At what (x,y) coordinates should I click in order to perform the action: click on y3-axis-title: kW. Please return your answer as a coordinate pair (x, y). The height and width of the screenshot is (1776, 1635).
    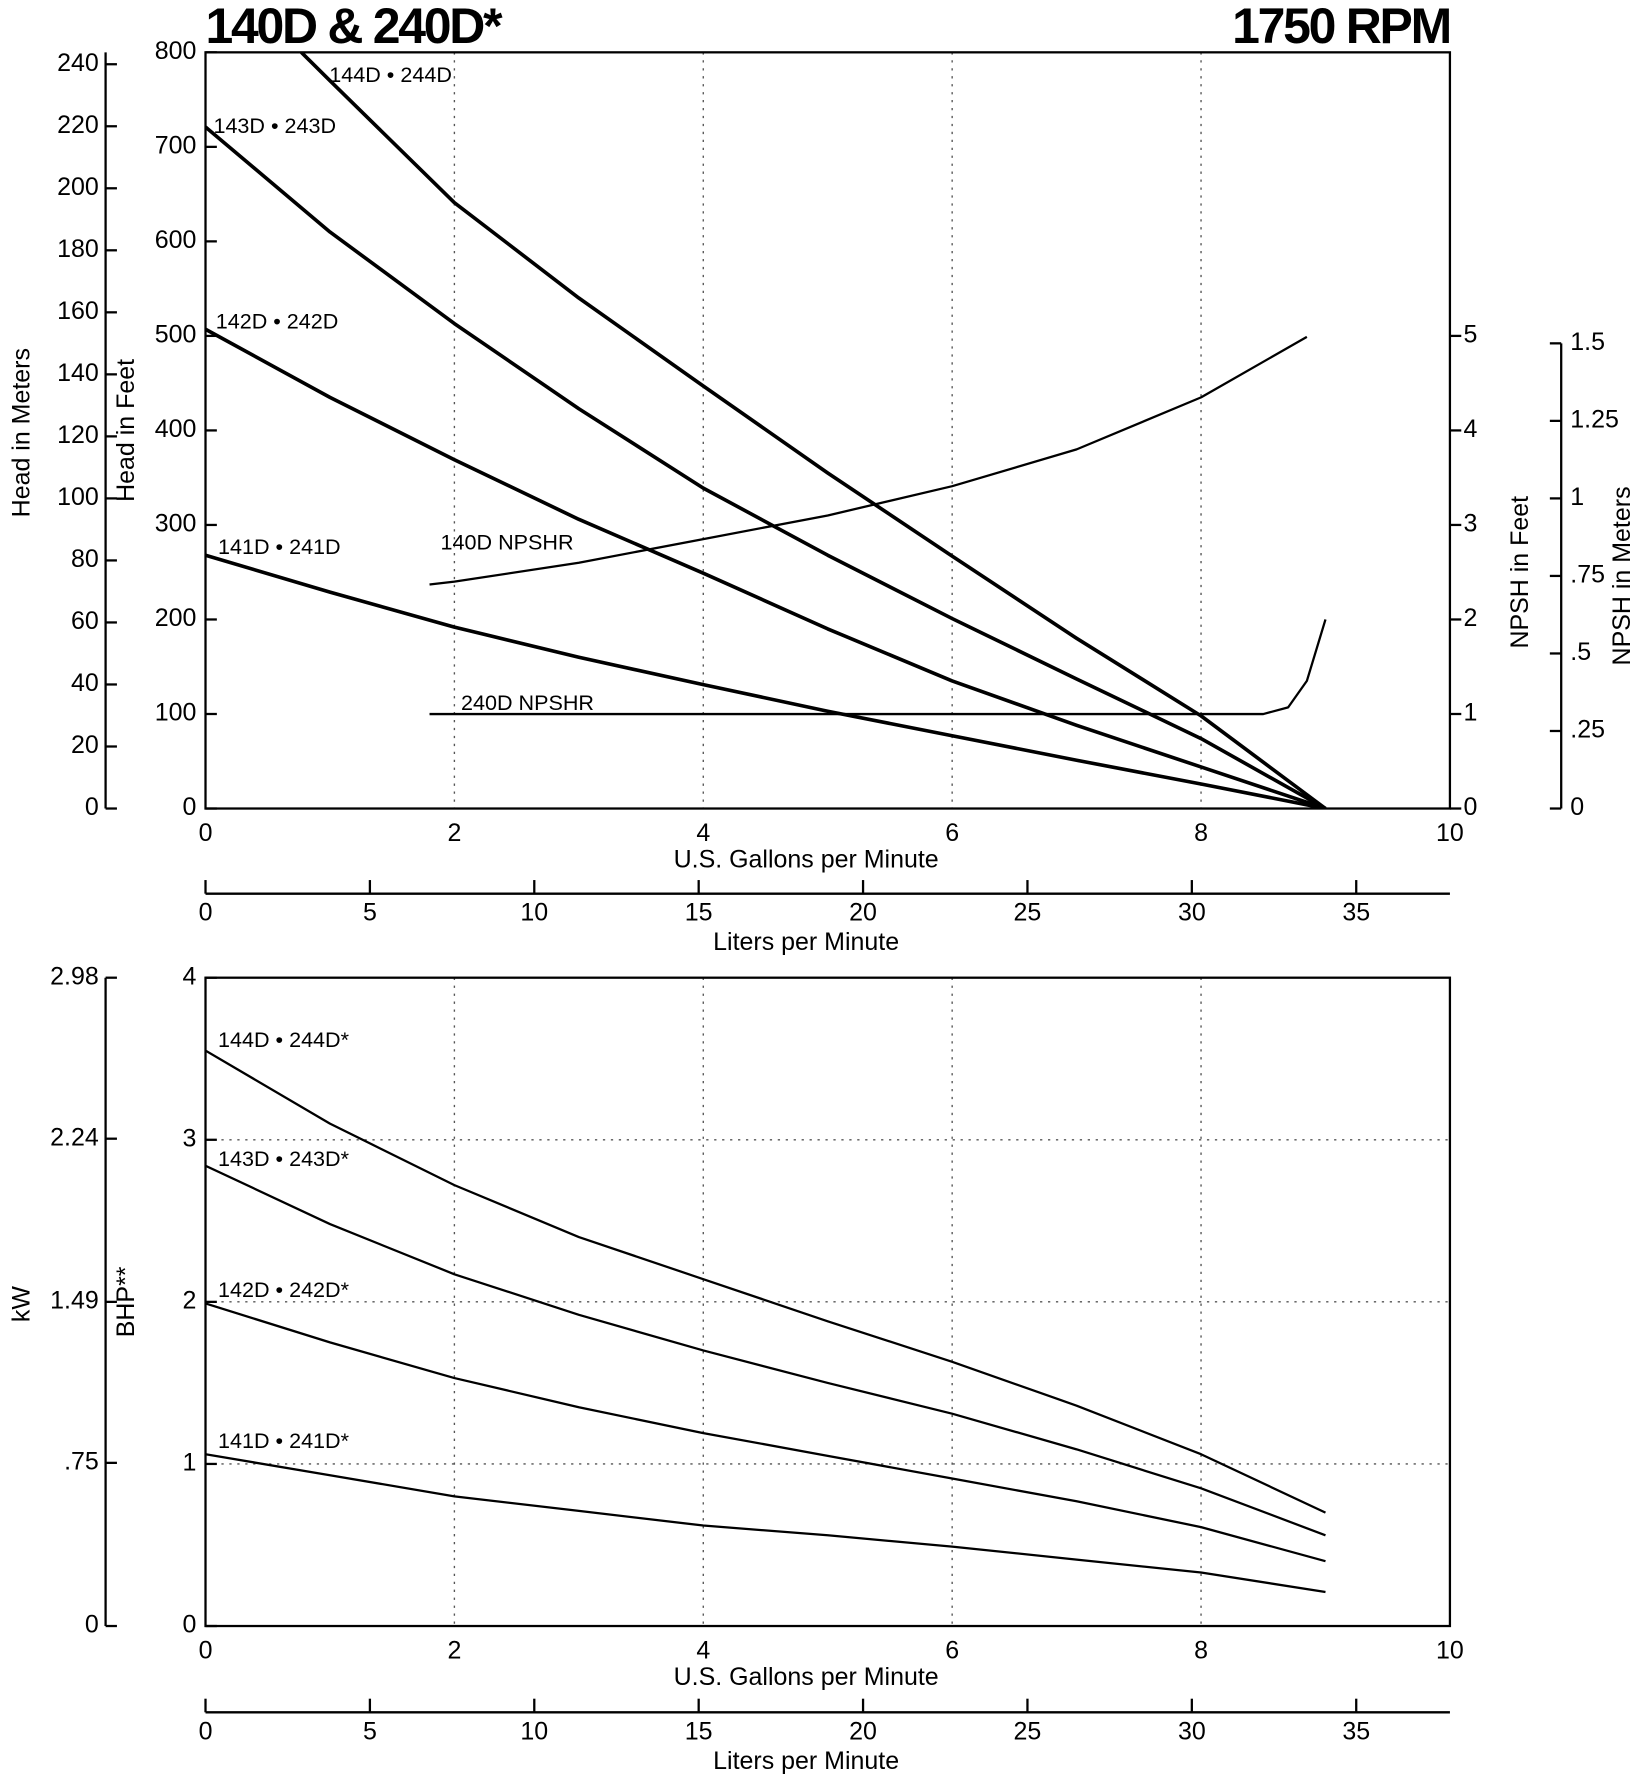
    Looking at the image, I should click on (21, 1304).